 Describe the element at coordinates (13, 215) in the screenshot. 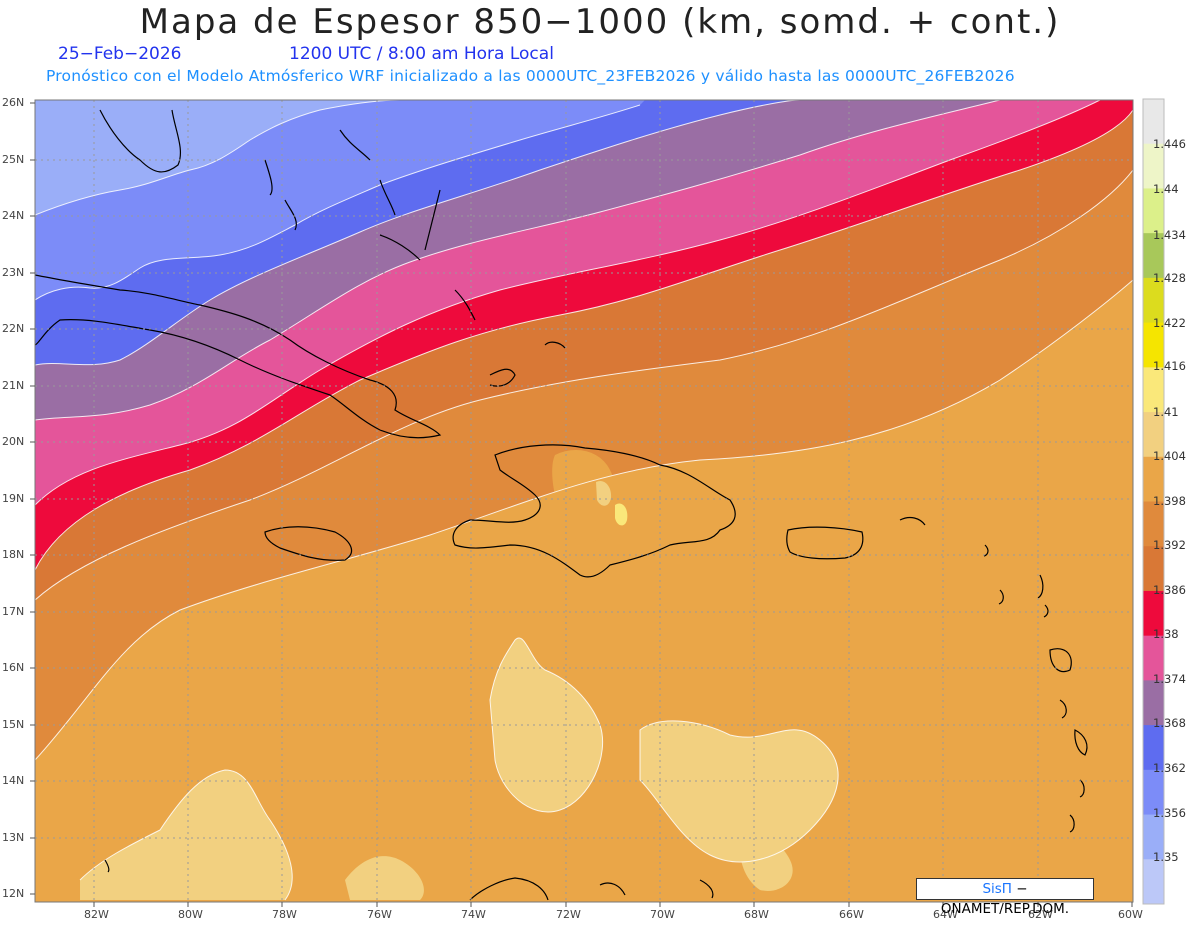

I see `lat-label-24n: 24N` at that location.